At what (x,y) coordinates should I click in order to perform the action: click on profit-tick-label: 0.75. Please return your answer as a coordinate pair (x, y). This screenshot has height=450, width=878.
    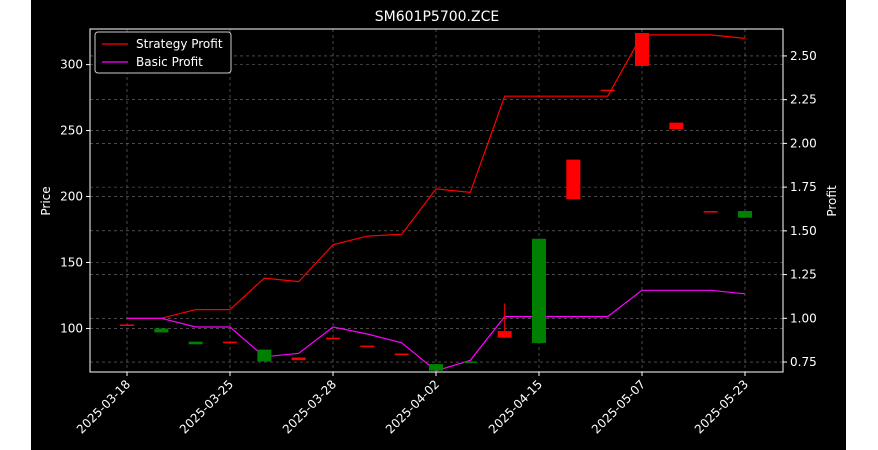
    Looking at the image, I should click on (803, 362).